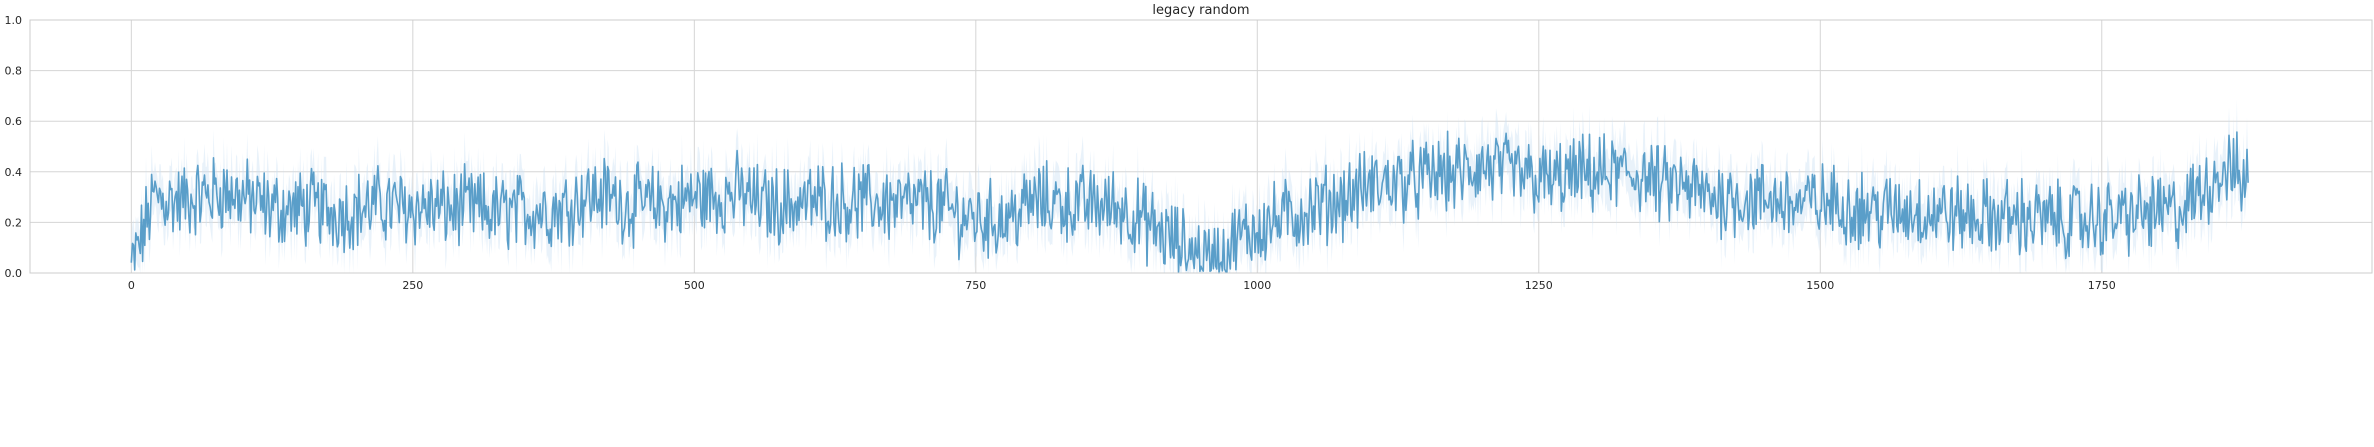  Describe the element at coordinates (2102, 285) in the screenshot. I see `x-tick-label: 1750` at that location.